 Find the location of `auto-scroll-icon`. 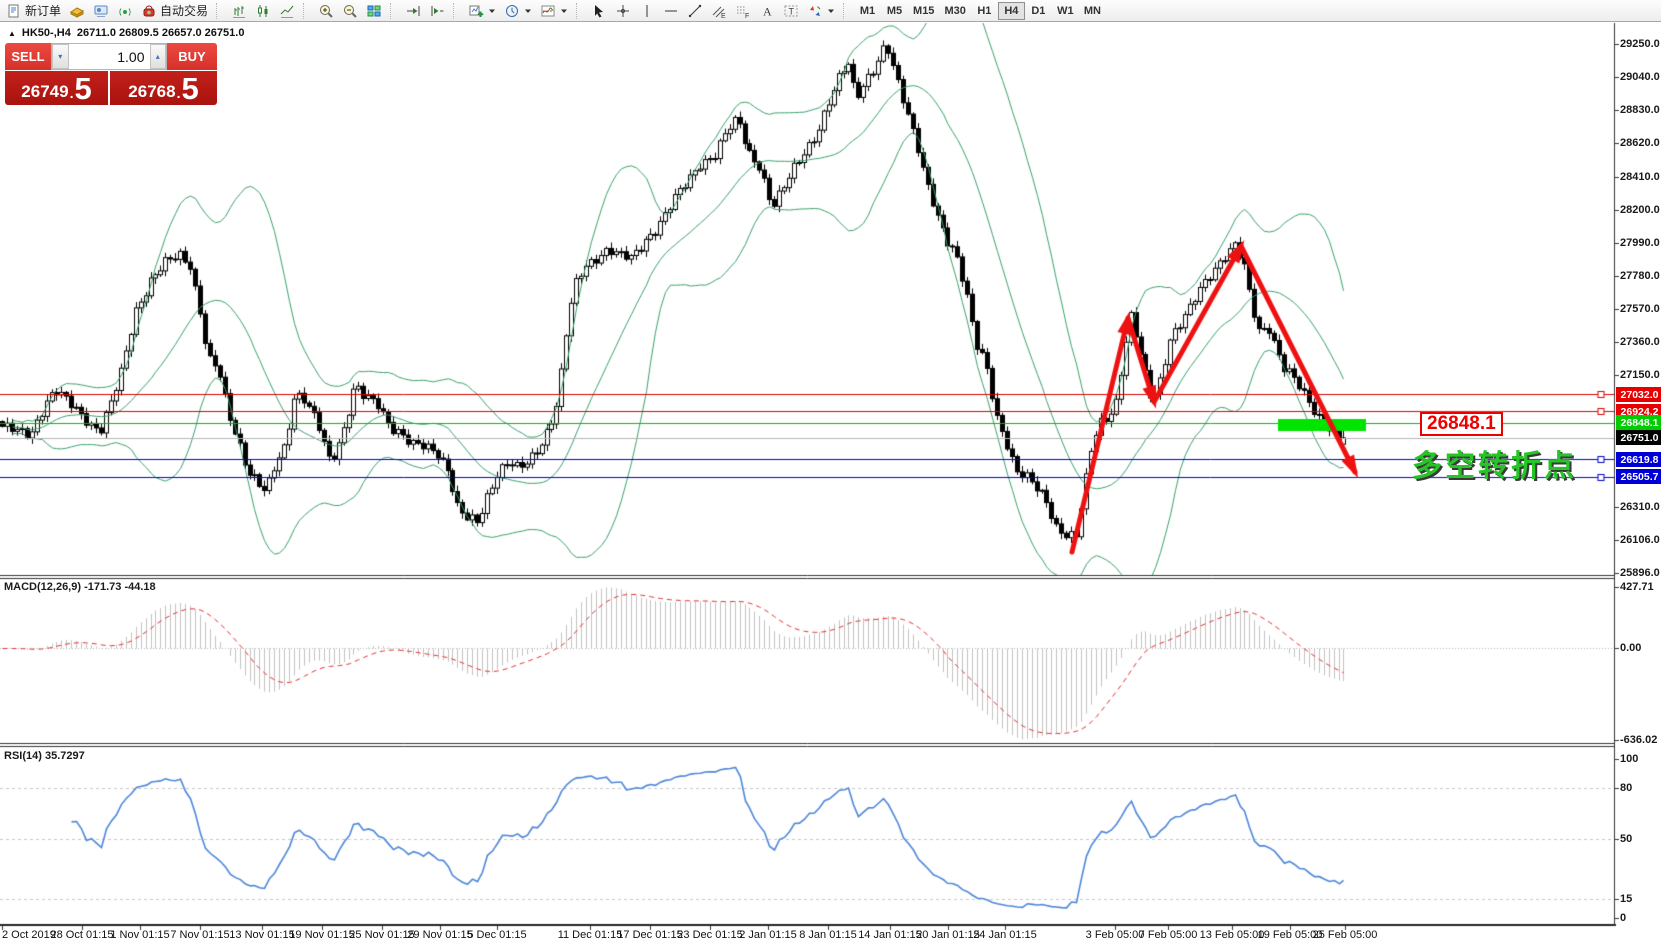

auto-scroll-icon is located at coordinates (413, 11).